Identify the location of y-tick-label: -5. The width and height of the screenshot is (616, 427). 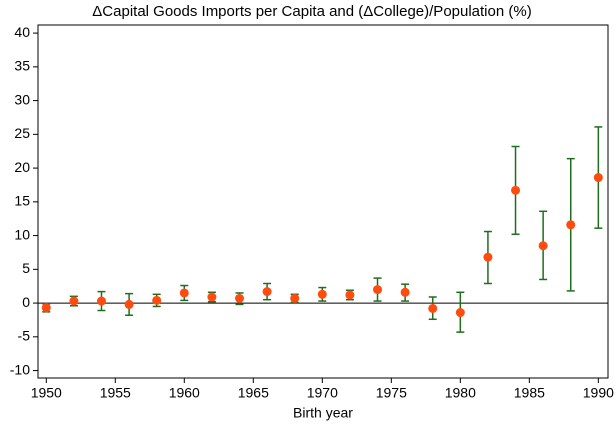
(24, 336).